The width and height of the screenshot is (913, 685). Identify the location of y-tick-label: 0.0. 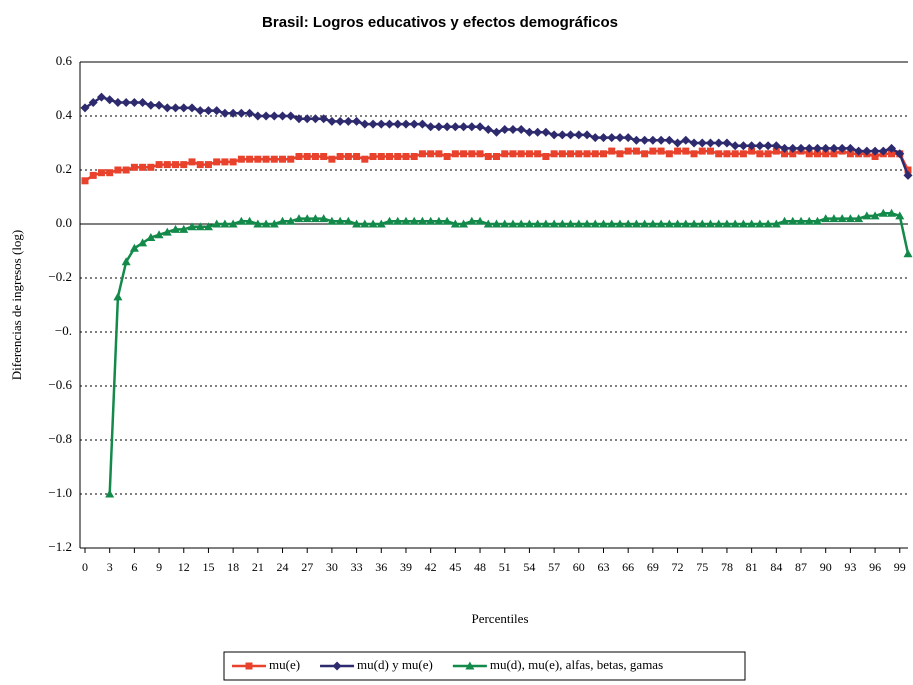
(64, 222).